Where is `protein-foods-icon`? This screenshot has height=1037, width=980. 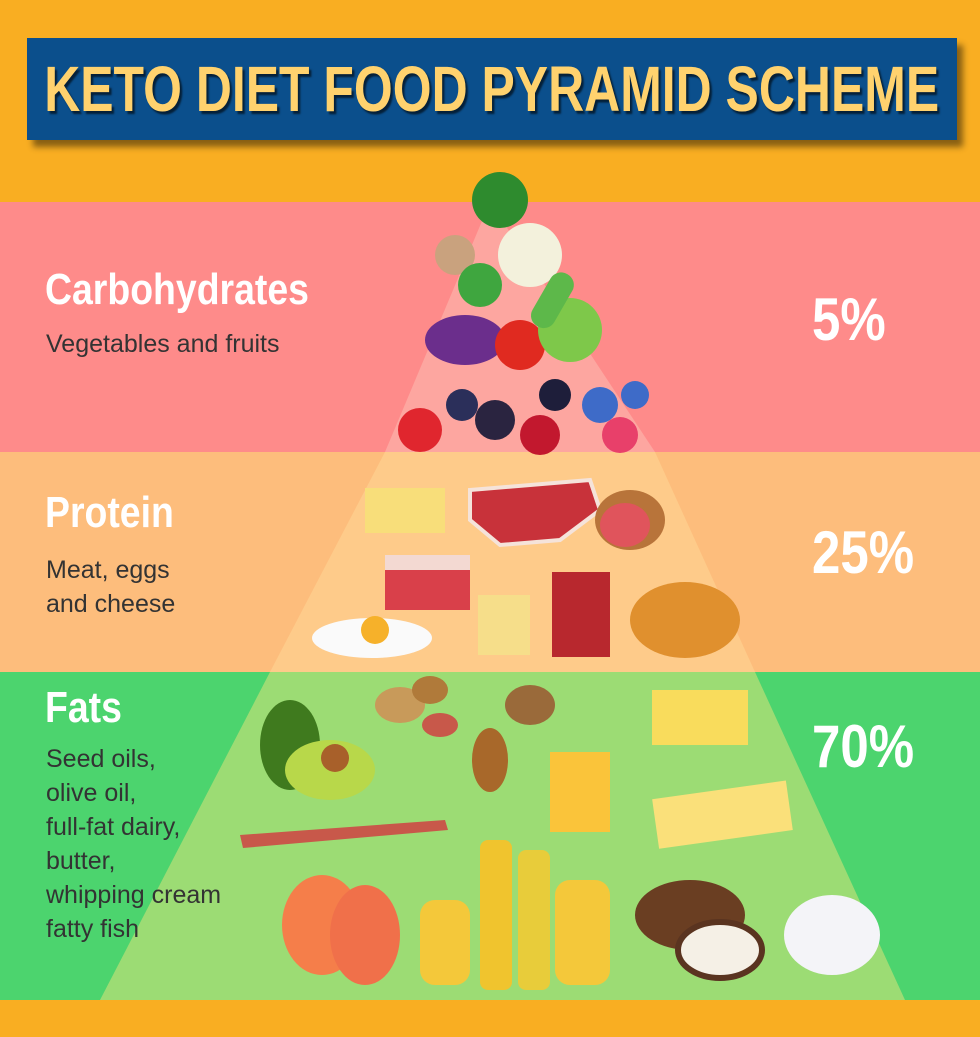 protein-foods-icon is located at coordinates (526, 567).